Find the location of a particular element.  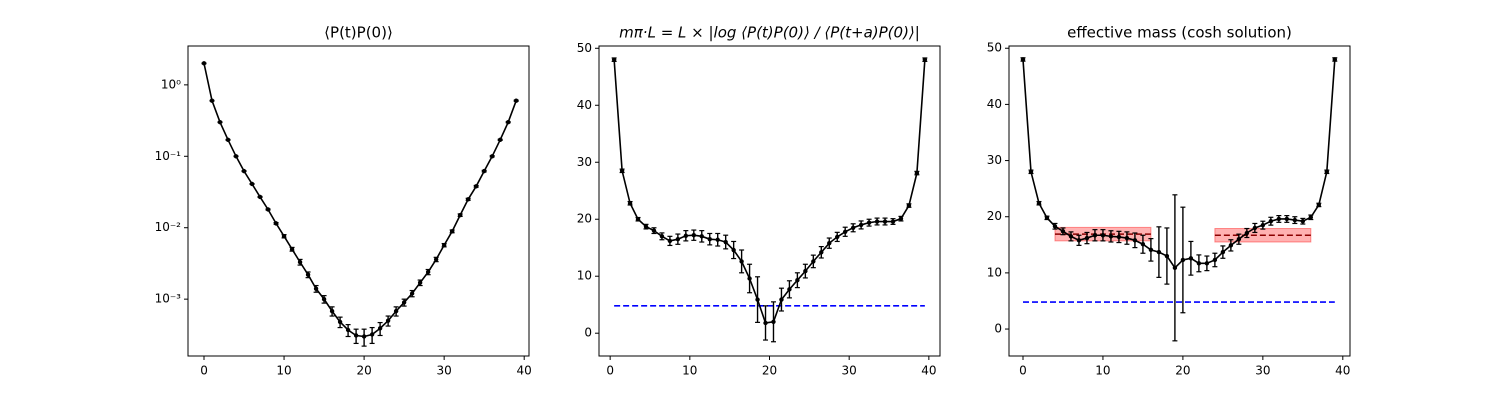

y-tick-label: 10⁰ is located at coordinates (171, 84).